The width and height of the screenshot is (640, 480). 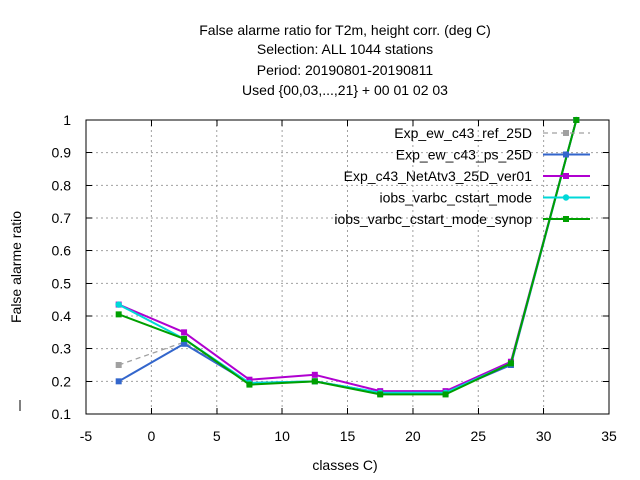 I want to click on x-tick-label: 10, so click(x=282, y=436).